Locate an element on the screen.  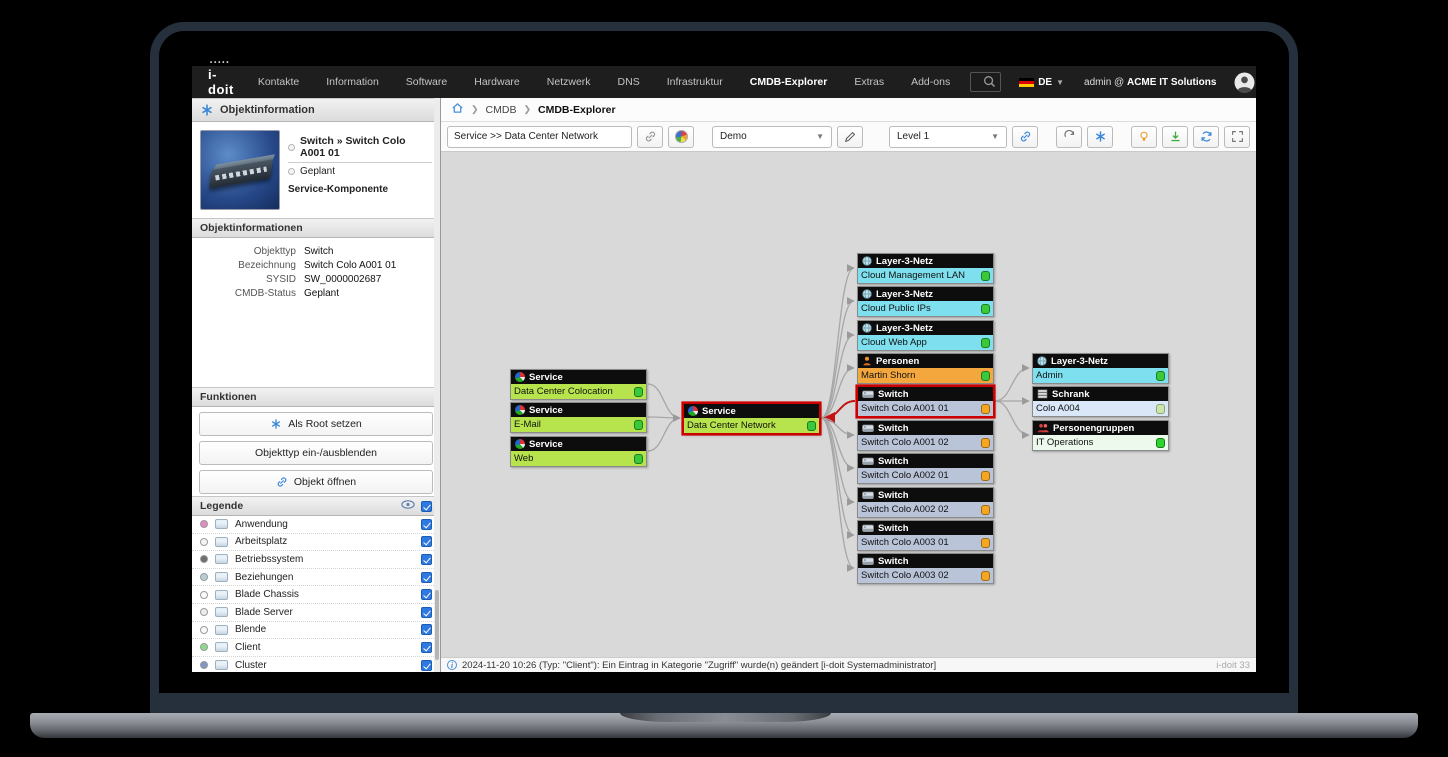
fullscreen-button is located at coordinates (1237, 136).